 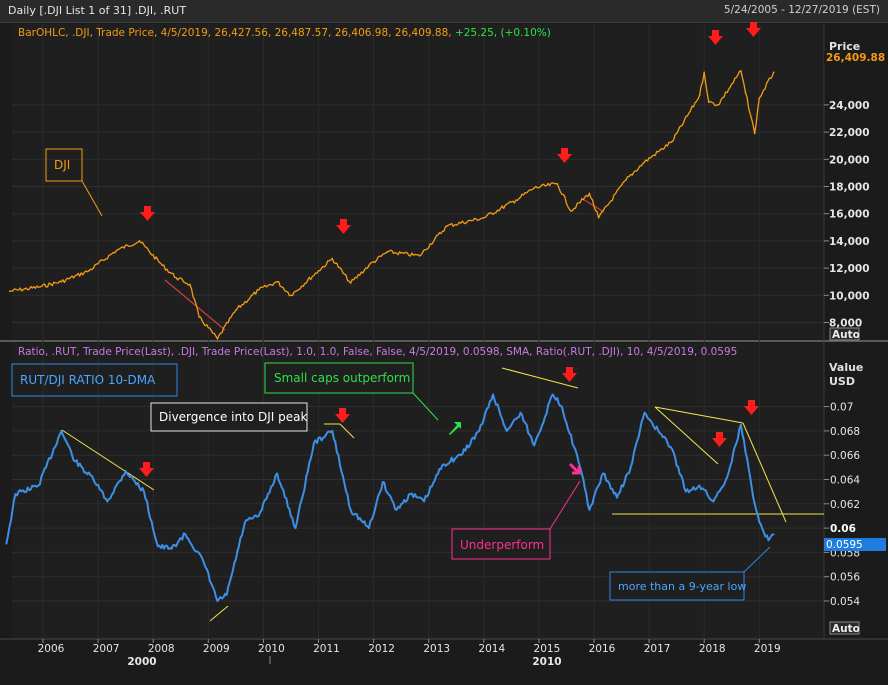 What do you see at coordinates (845, 432) in the screenshot?
I see `y-tick-label: 0.068` at bounding box center [845, 432].